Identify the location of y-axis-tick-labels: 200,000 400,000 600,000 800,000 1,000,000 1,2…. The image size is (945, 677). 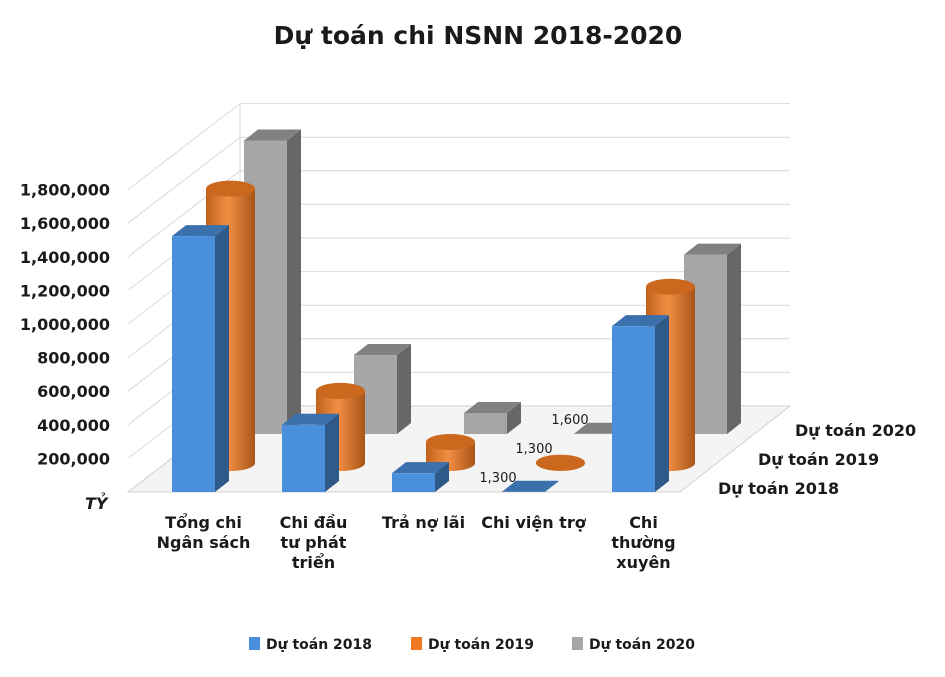
(65, 325).